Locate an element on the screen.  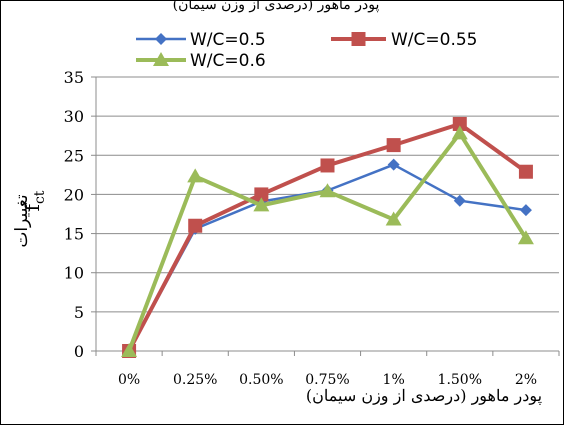
x-axis-ticks: 0% 0.25% 0.50% 0.75% 1% 1.50% 2% is located at coordinates (327, 380).